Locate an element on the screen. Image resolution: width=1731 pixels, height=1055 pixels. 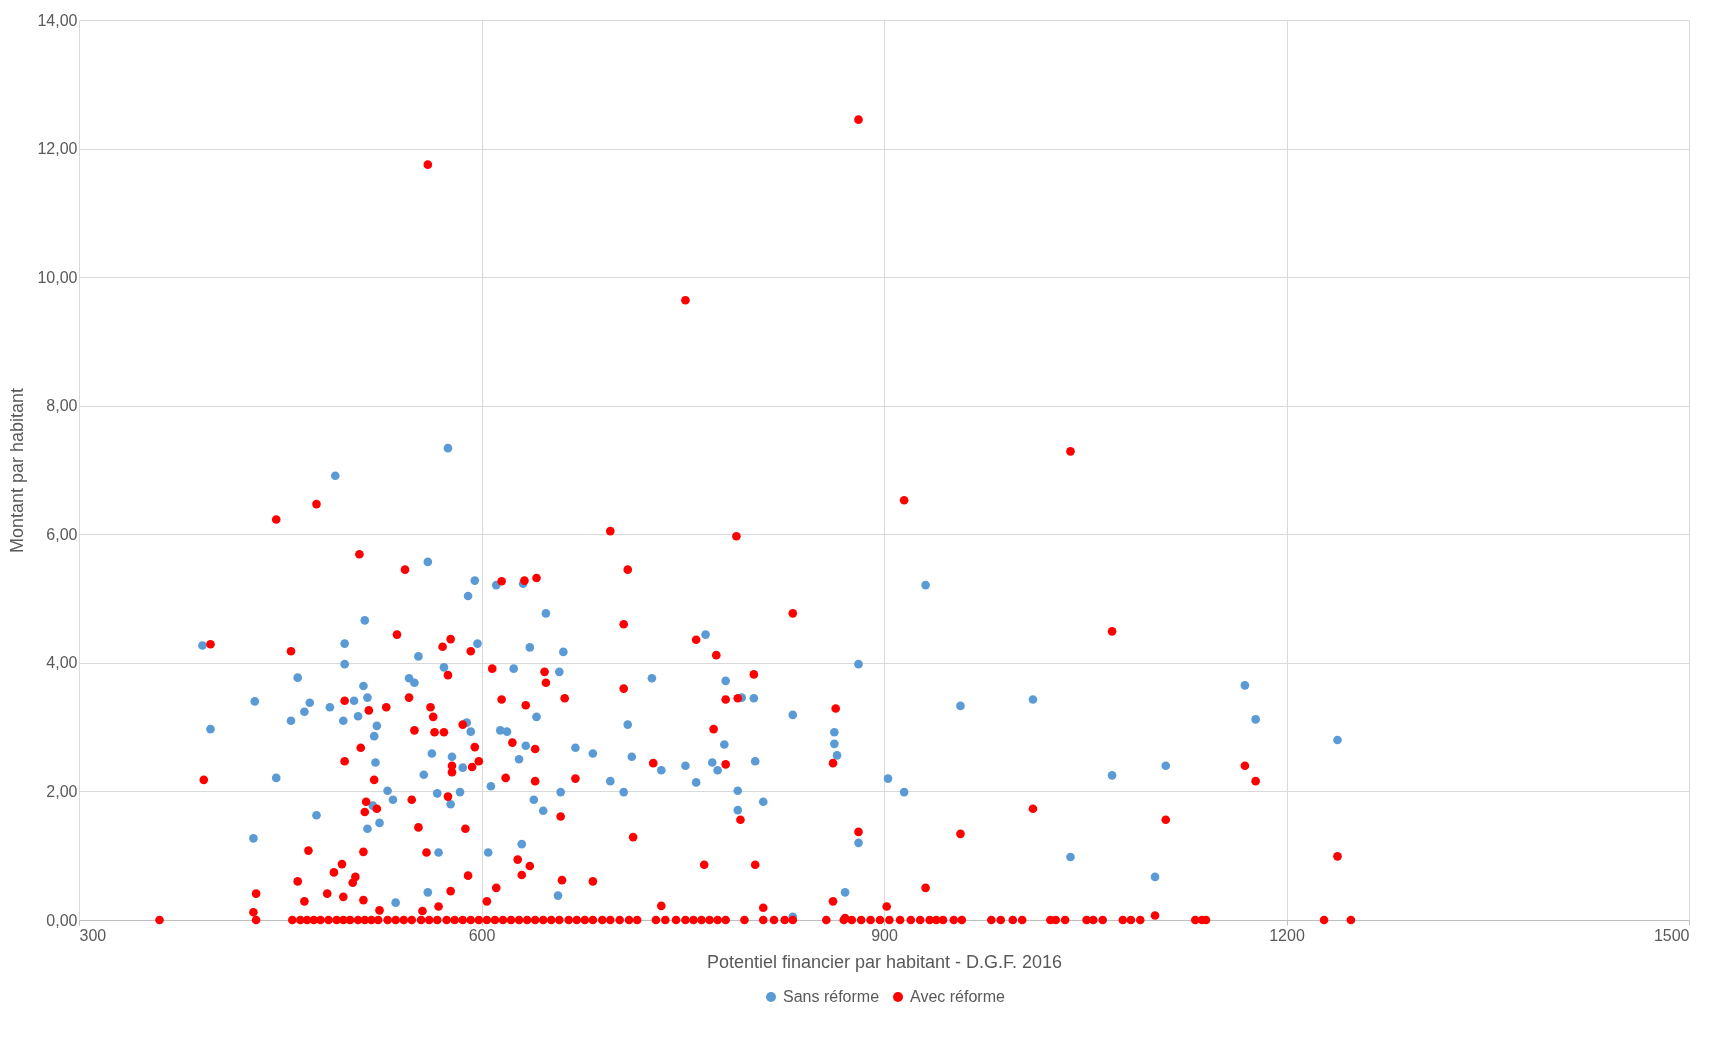
x-axis-title: Potentiel financier par habitant - D.G.F. 2016 is located at coordinates (884, 961).